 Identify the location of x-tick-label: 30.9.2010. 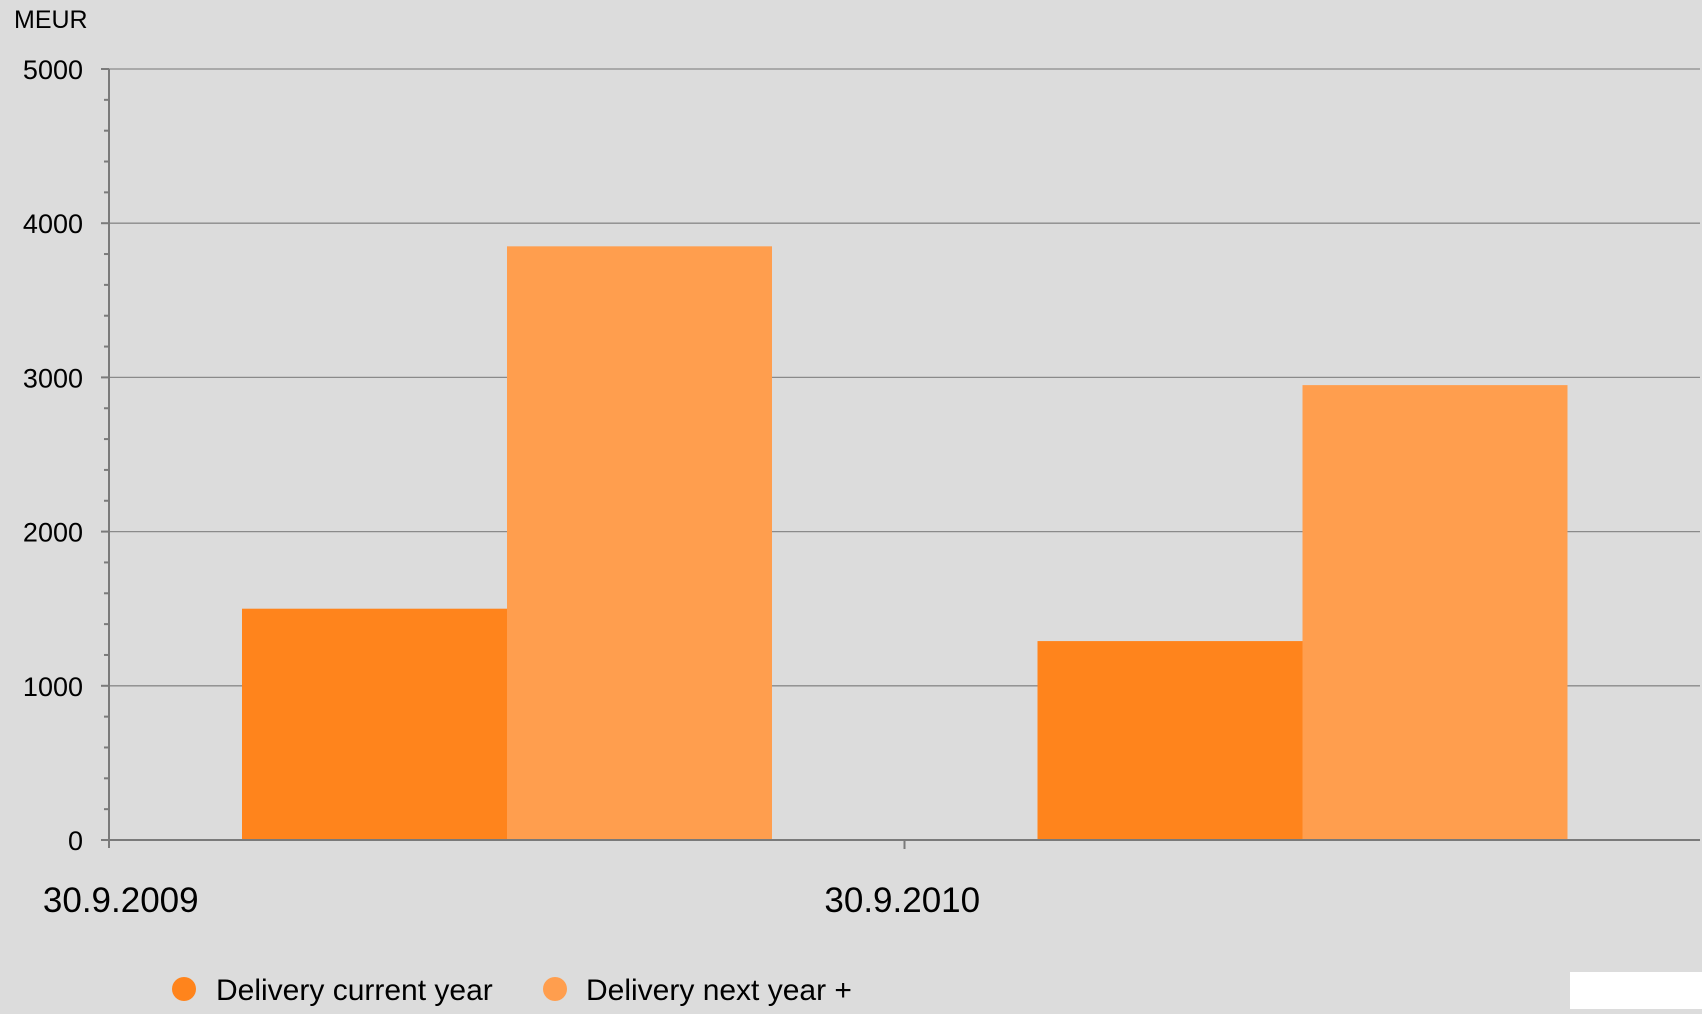
(902, 900).